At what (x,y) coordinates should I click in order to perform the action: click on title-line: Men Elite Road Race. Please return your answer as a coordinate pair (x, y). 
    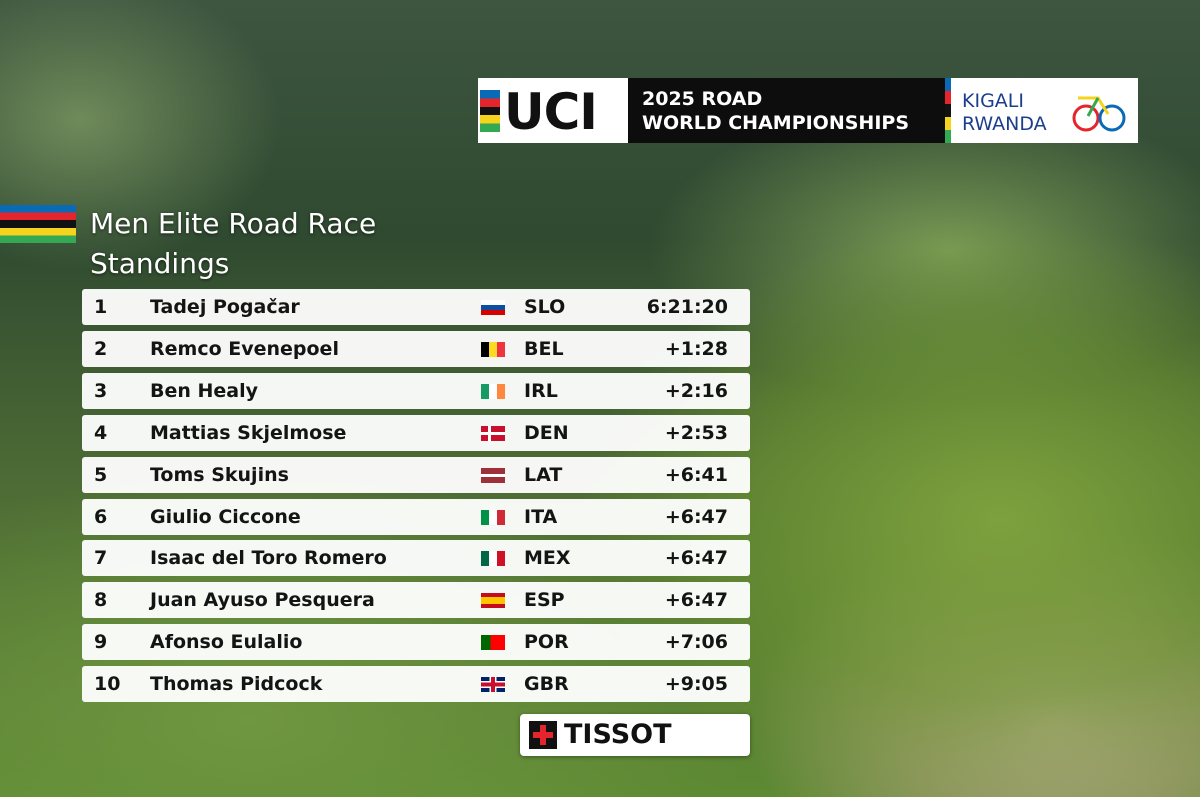
    Looking at the image, I should click on (233, 223).